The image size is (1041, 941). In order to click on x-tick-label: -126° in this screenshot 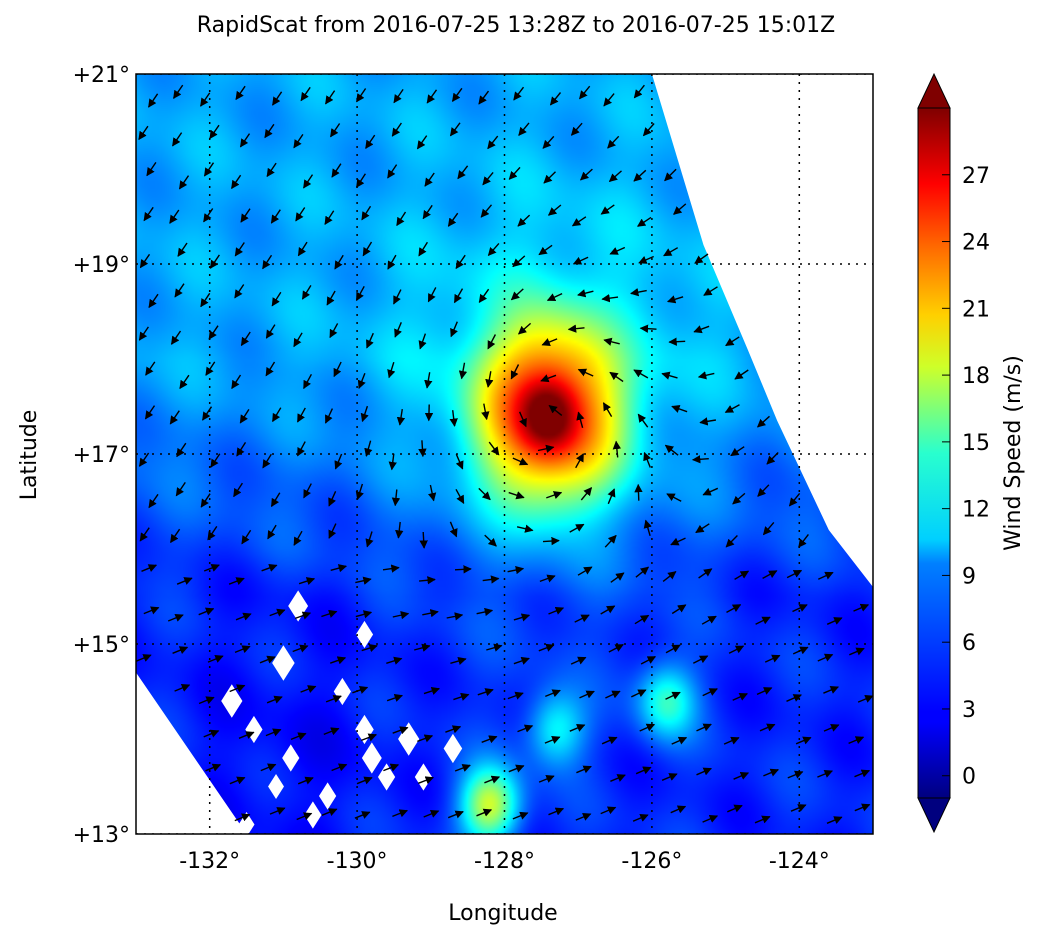, I will do `click(651, 861)`.